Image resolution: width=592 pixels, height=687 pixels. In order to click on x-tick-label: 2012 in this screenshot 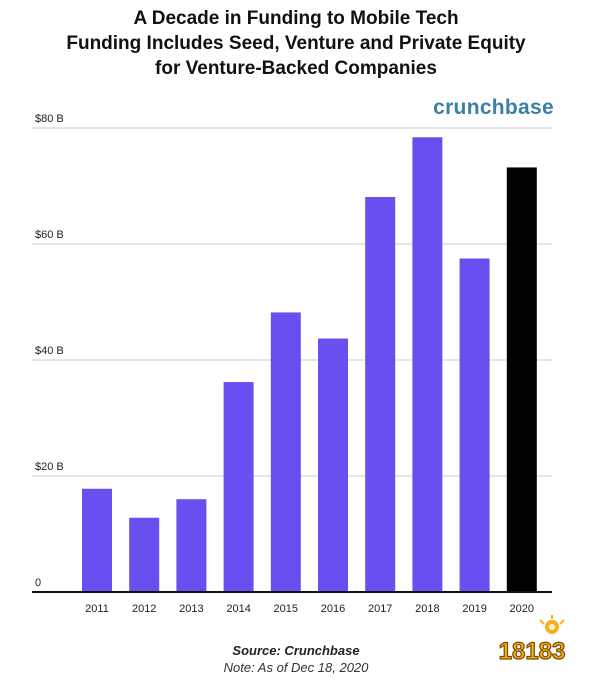, I will do `click(144, 609)`.